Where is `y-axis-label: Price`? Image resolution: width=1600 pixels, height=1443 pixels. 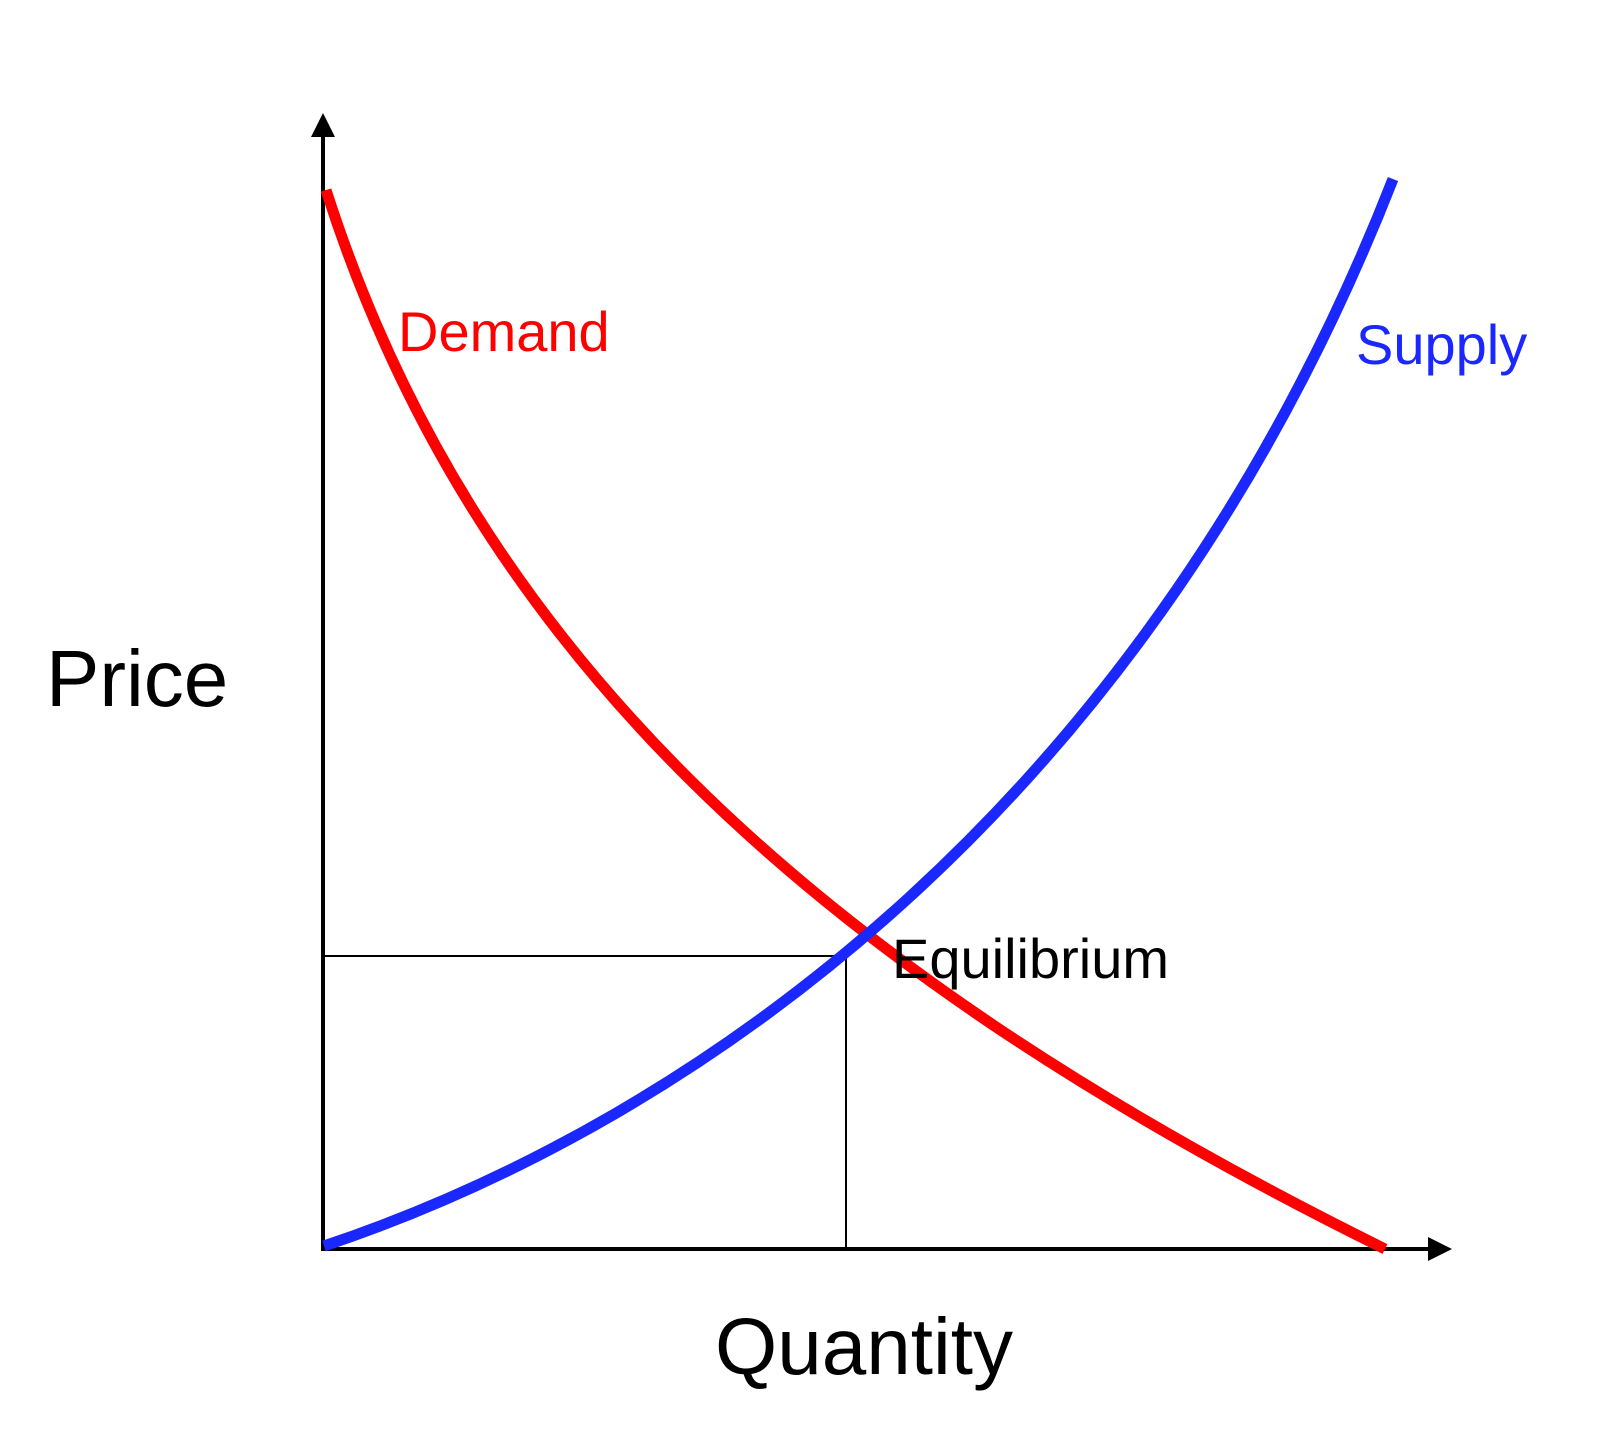 y-axis-label: Price is located at coordinates (137, 678).